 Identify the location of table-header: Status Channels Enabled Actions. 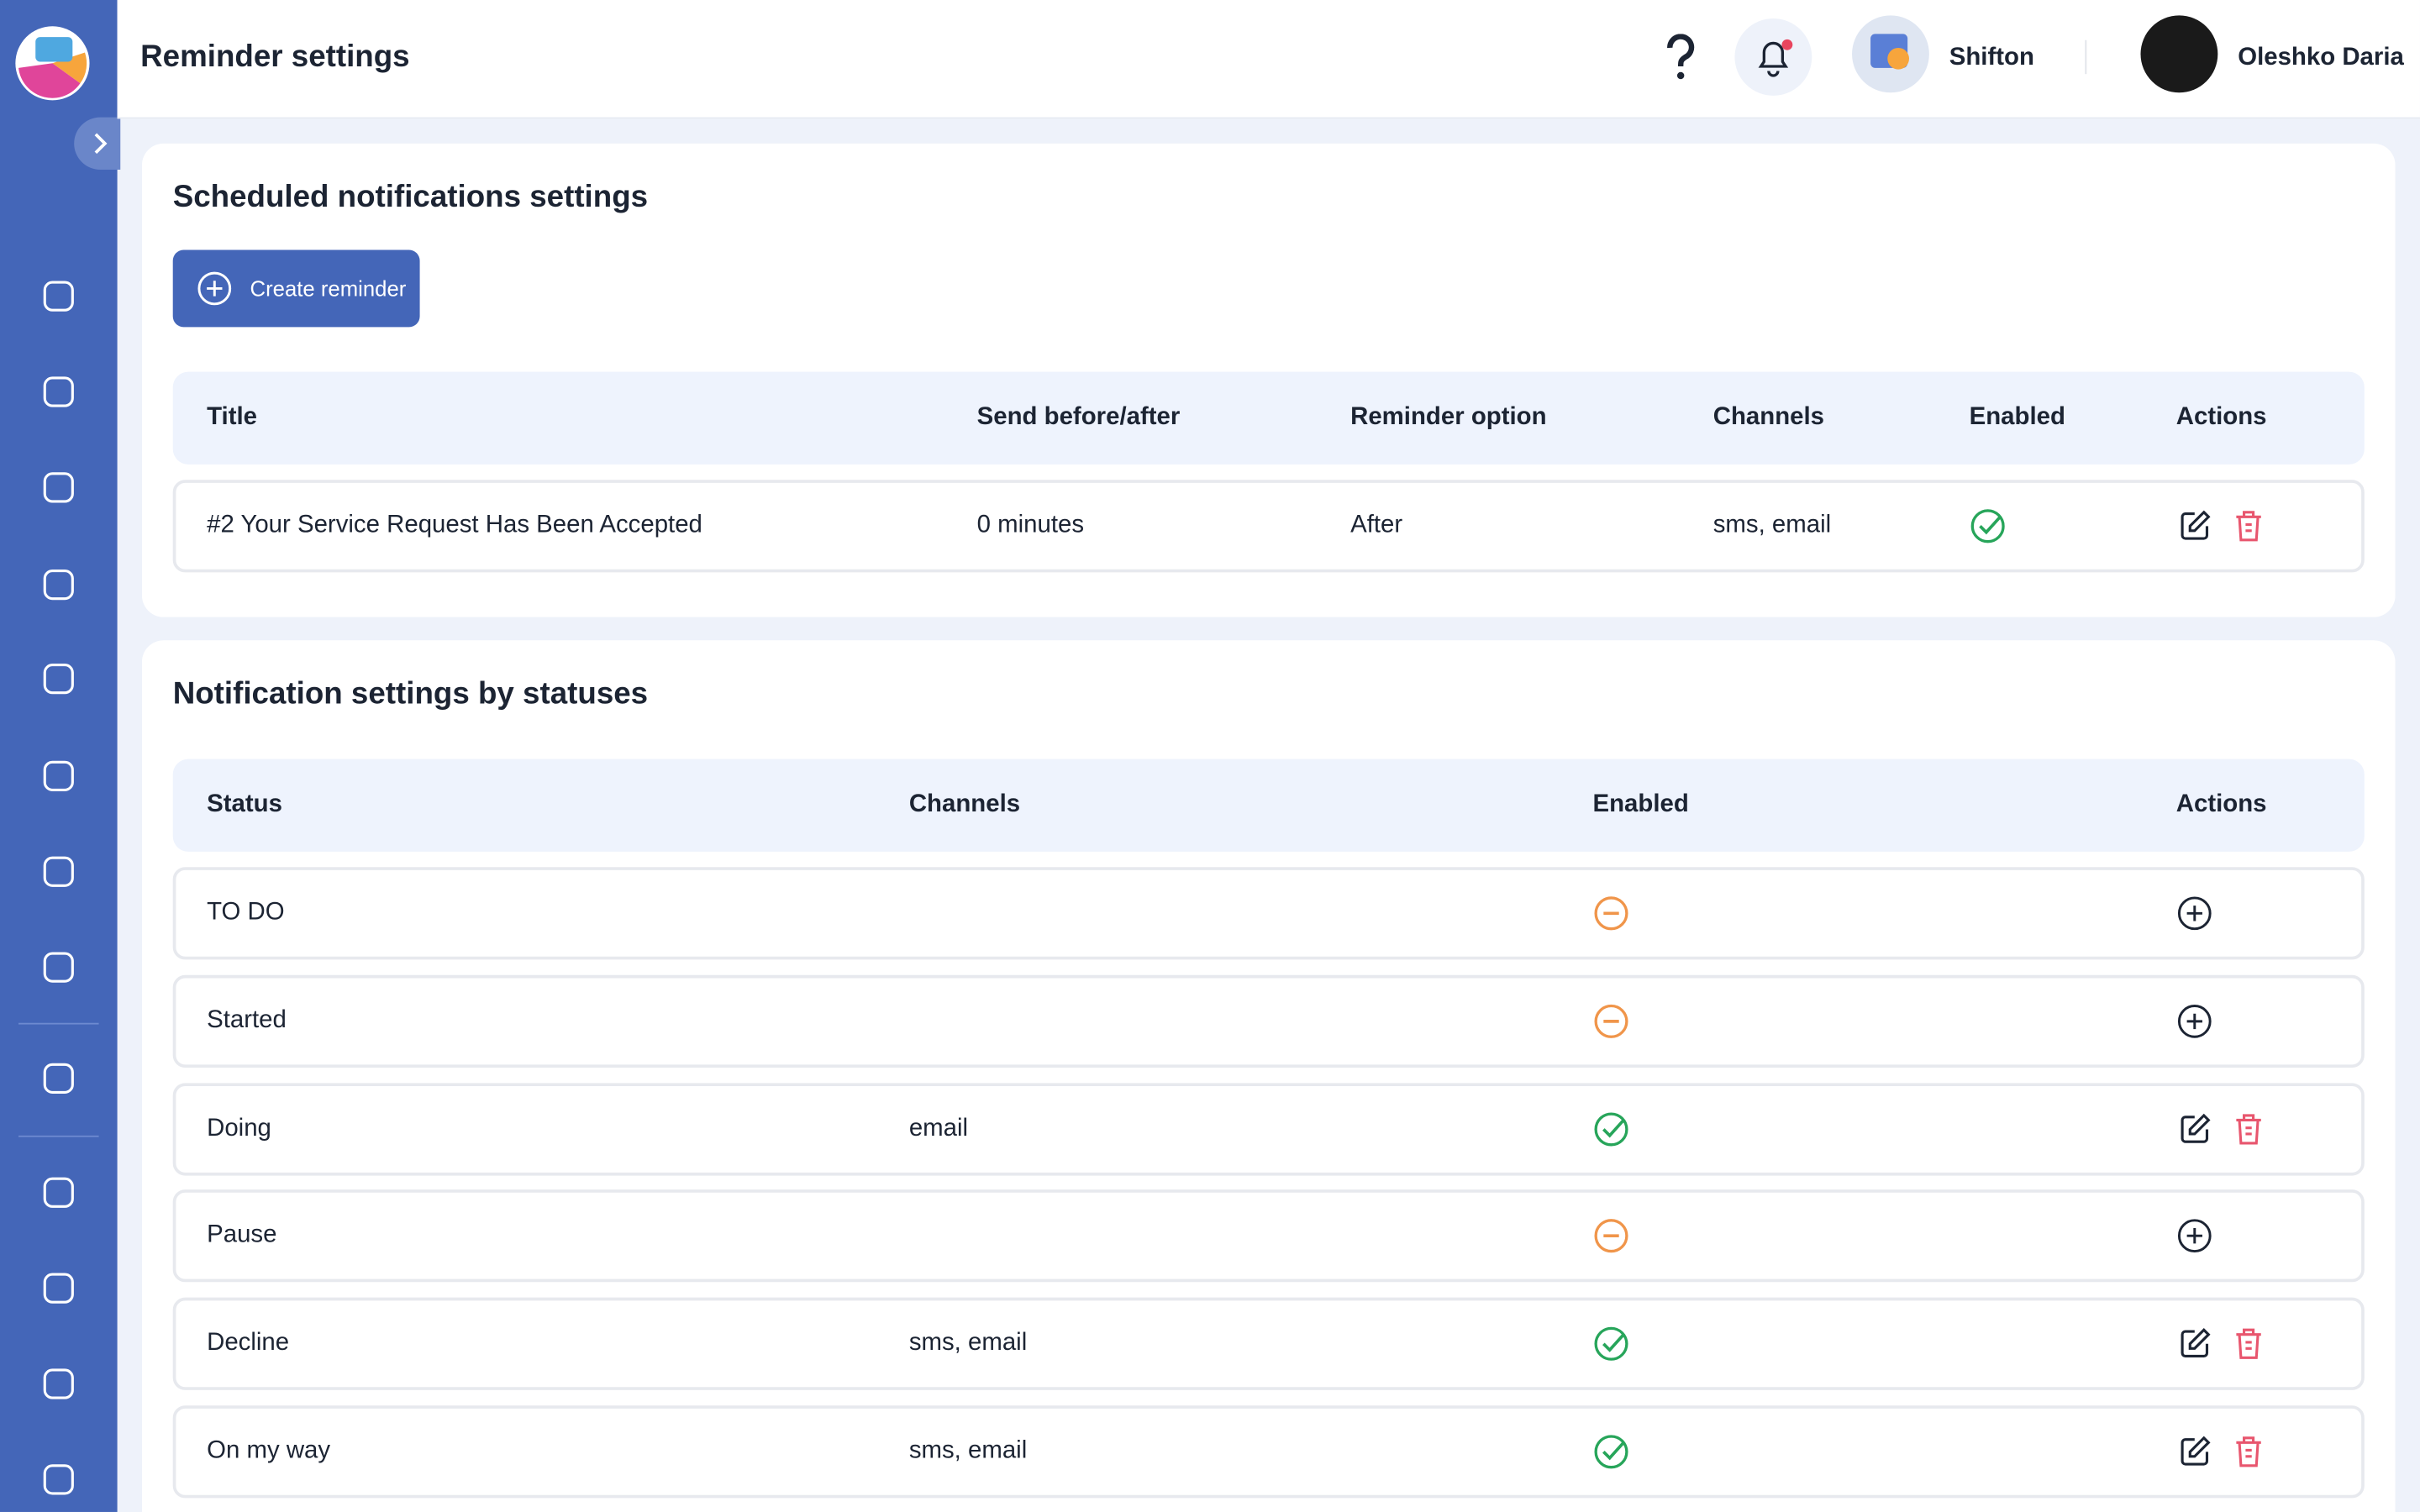
(1268, 805).